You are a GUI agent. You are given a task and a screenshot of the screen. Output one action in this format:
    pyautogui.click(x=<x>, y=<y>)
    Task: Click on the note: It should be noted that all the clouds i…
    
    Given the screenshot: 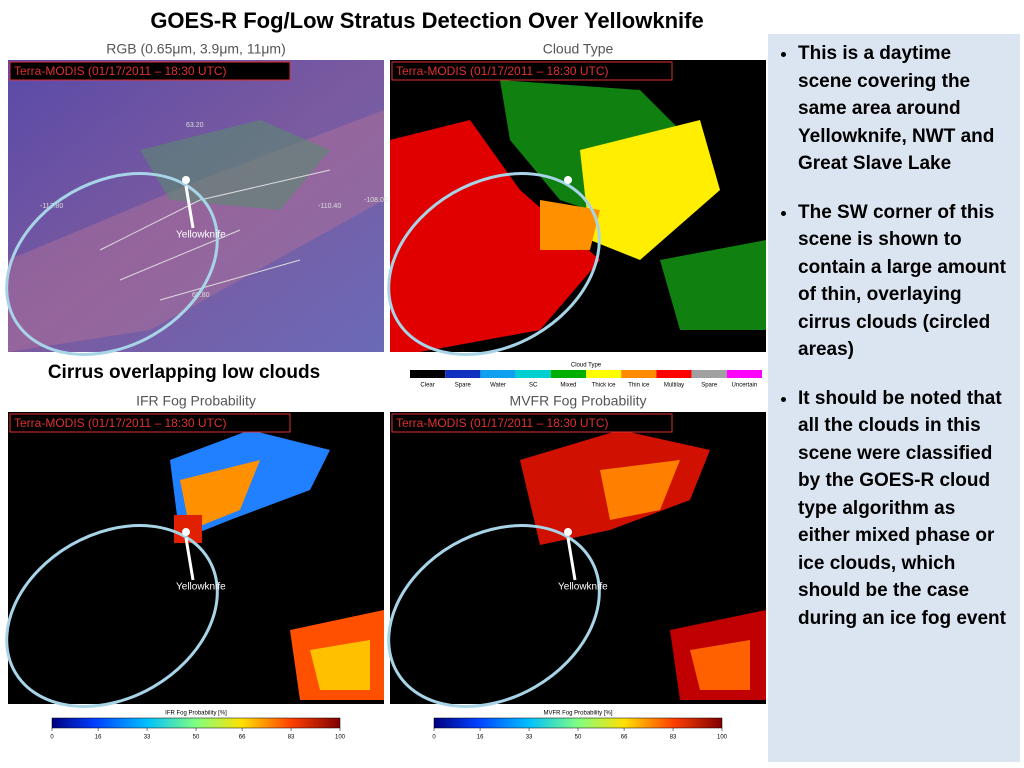 What is the action you would take?
    pyautogui.click(x=904, y=509)
    